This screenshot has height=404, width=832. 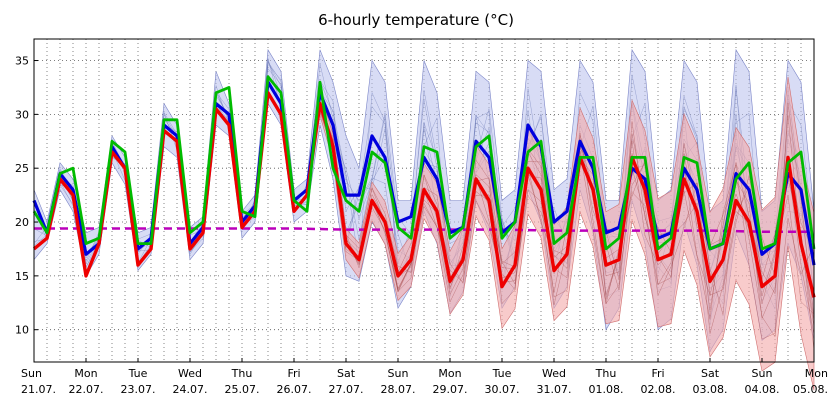 What do you see at coordinates (416, 20) in the screenshot?
I see `chart-title: 6-hourly temperature (°C)` at bounding box center [416, 20].